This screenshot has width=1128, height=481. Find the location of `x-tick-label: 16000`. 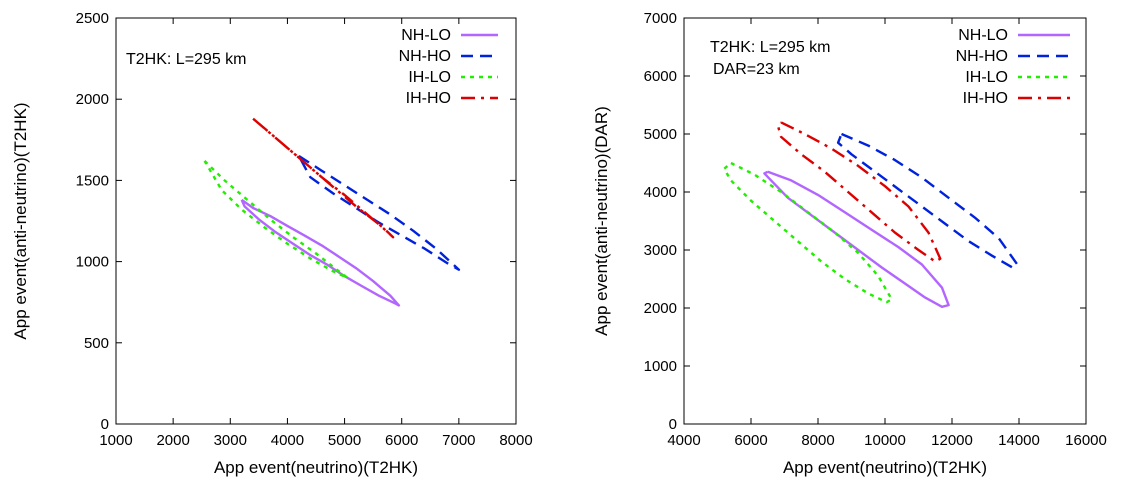

x-tick-label: 16000 is located at coordinates (1086, 440).